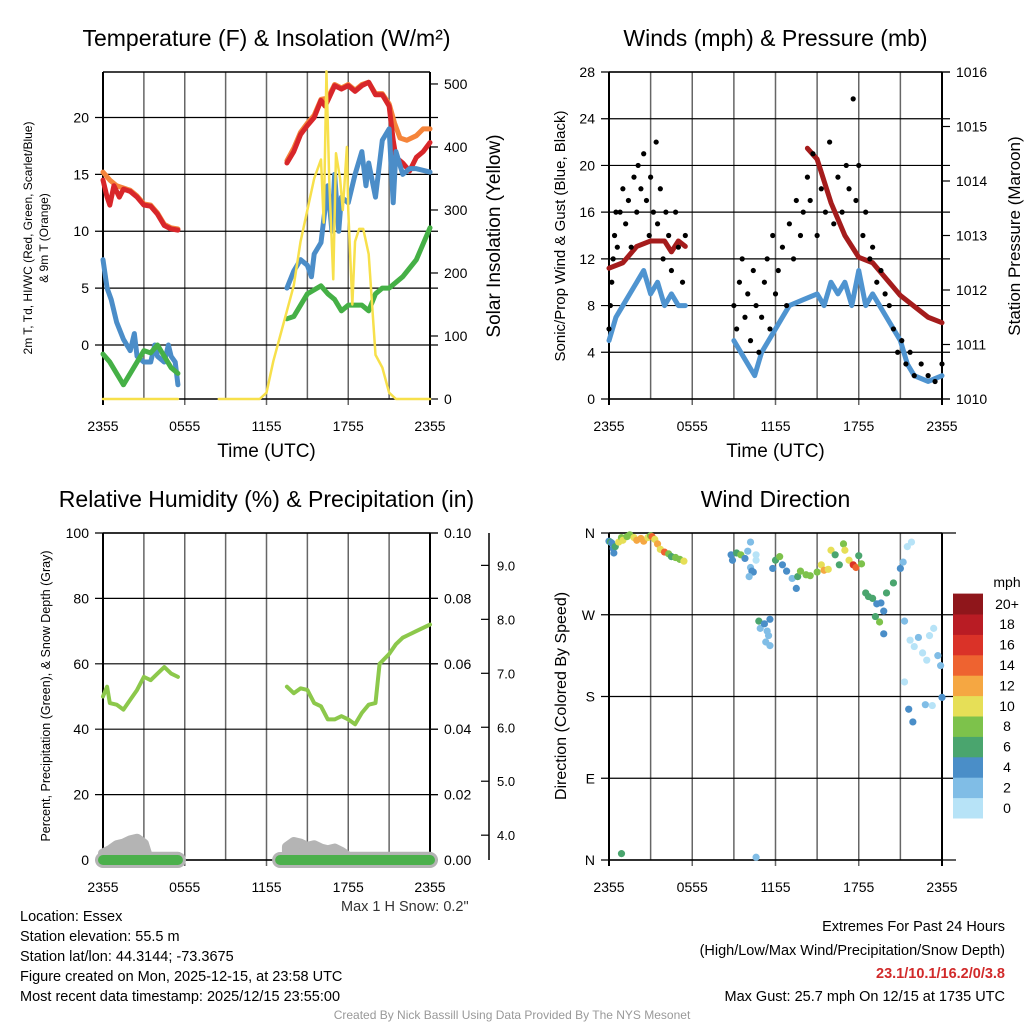 The height and width of the screenshot is (1025, 1024). I want to click on y-tick-label: S, so click(590, 697).